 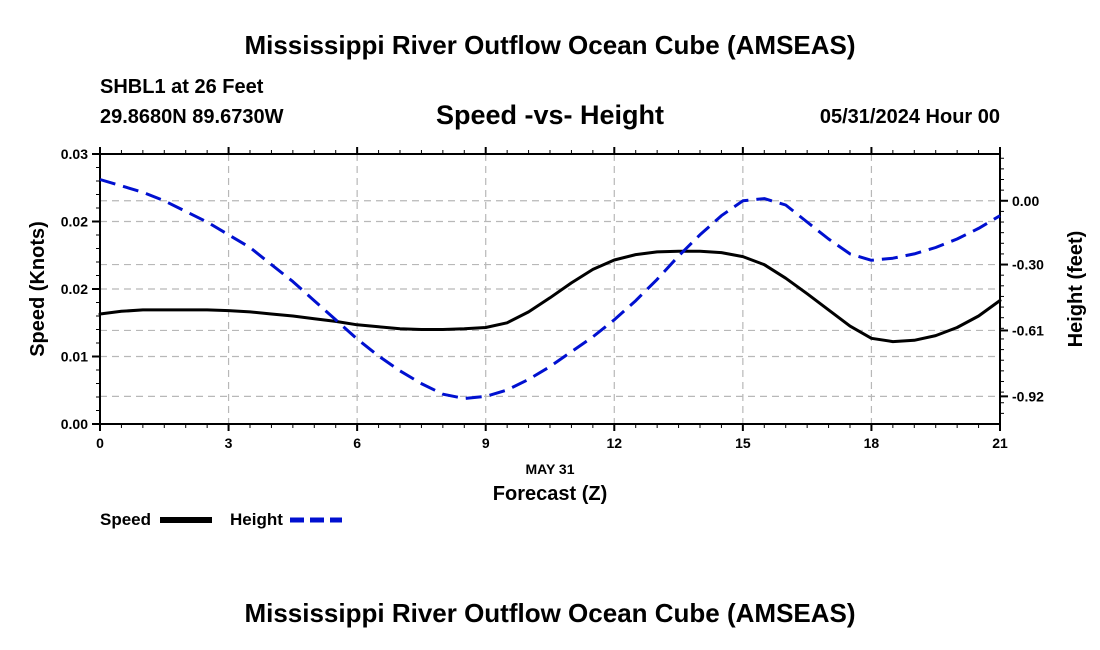 What do you see at coordinates (74, 424) in the screenshot?
I see `y-left-tick-label: 0.00` at bounding box center [74, 424].